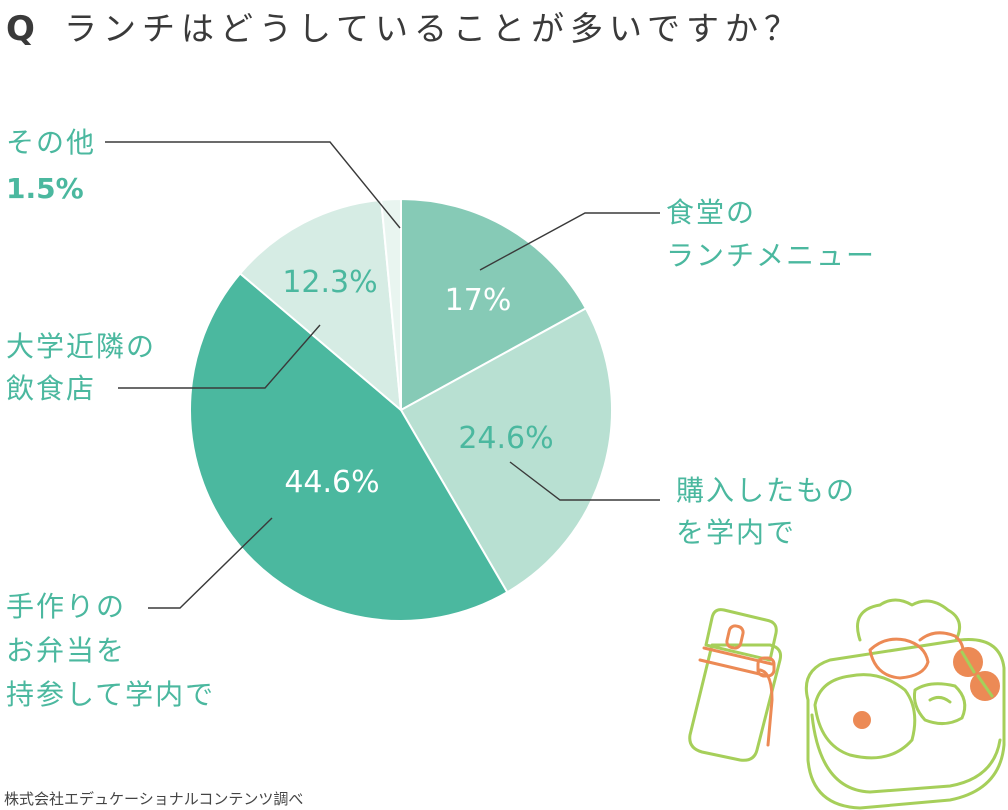  I want to click on category-label-purchased: 購入したもの を学内で, so click(766, 511).